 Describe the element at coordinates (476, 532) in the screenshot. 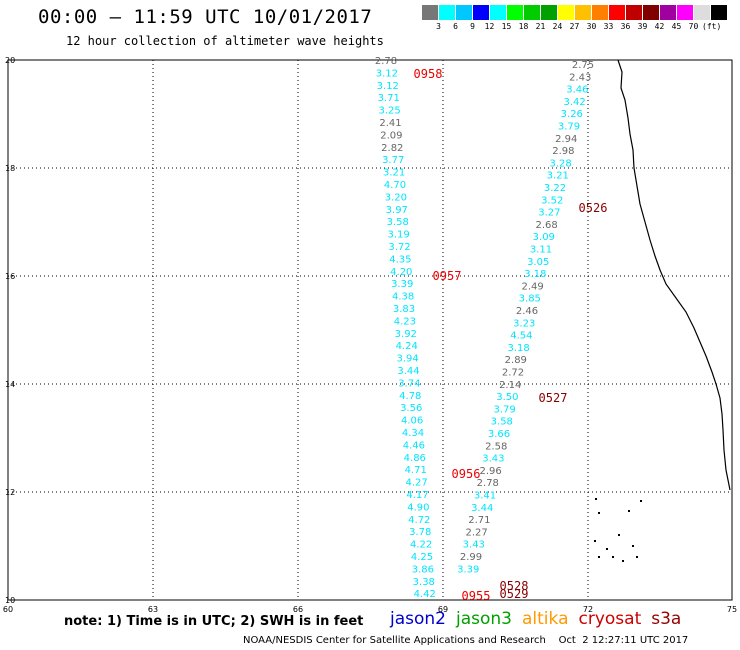

I see `swh-value: 2.27` at that location.